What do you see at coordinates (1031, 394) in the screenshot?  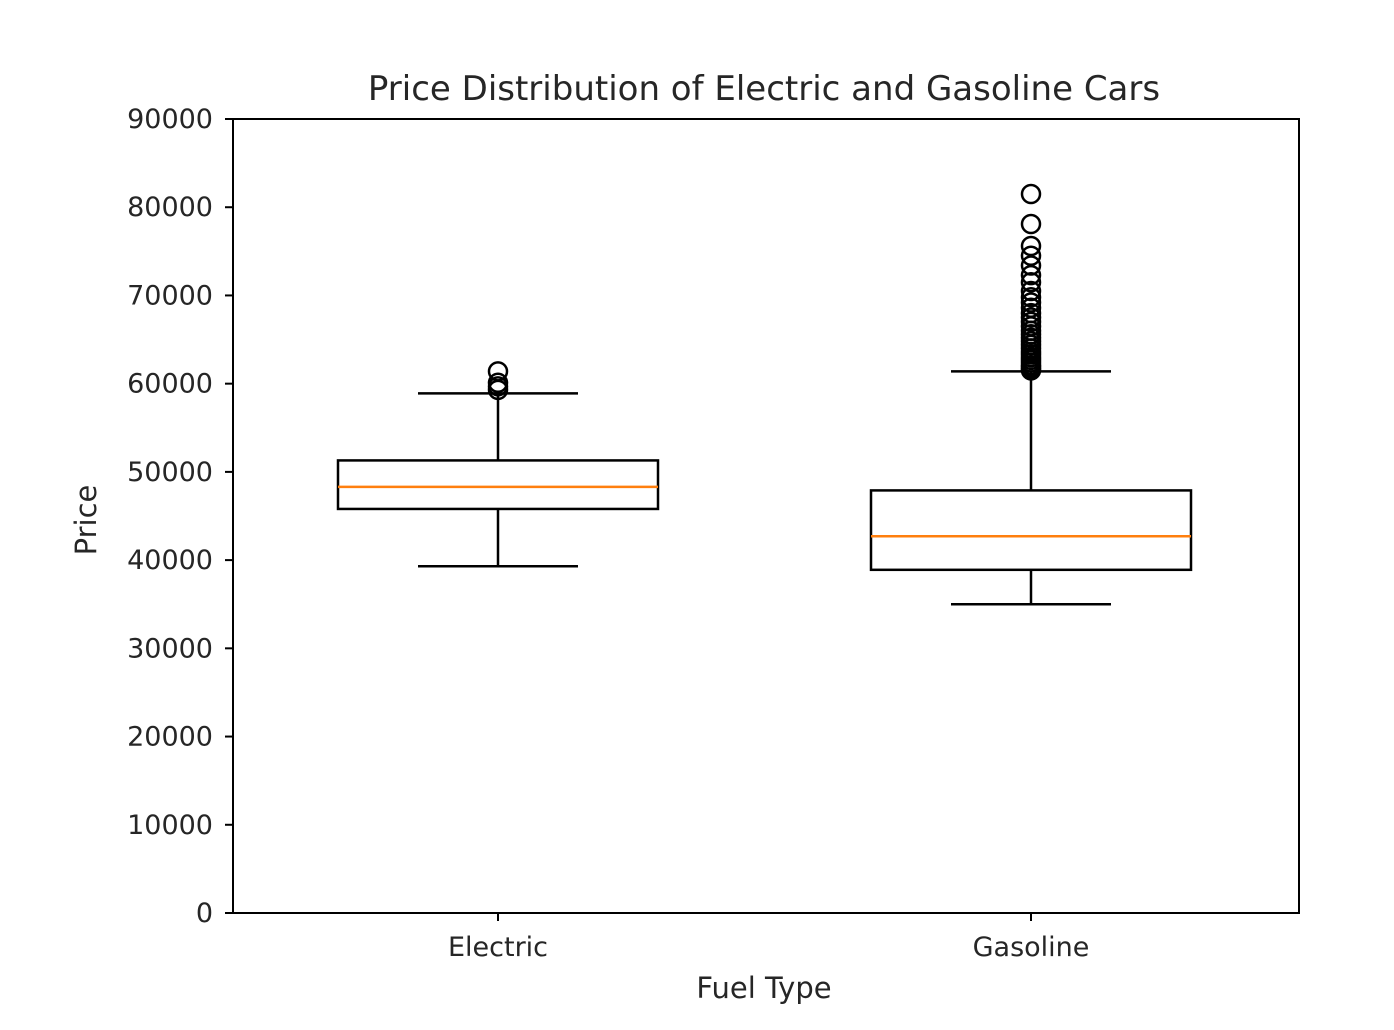 I see `box-gasoline` at bounding box center [1031, 394].